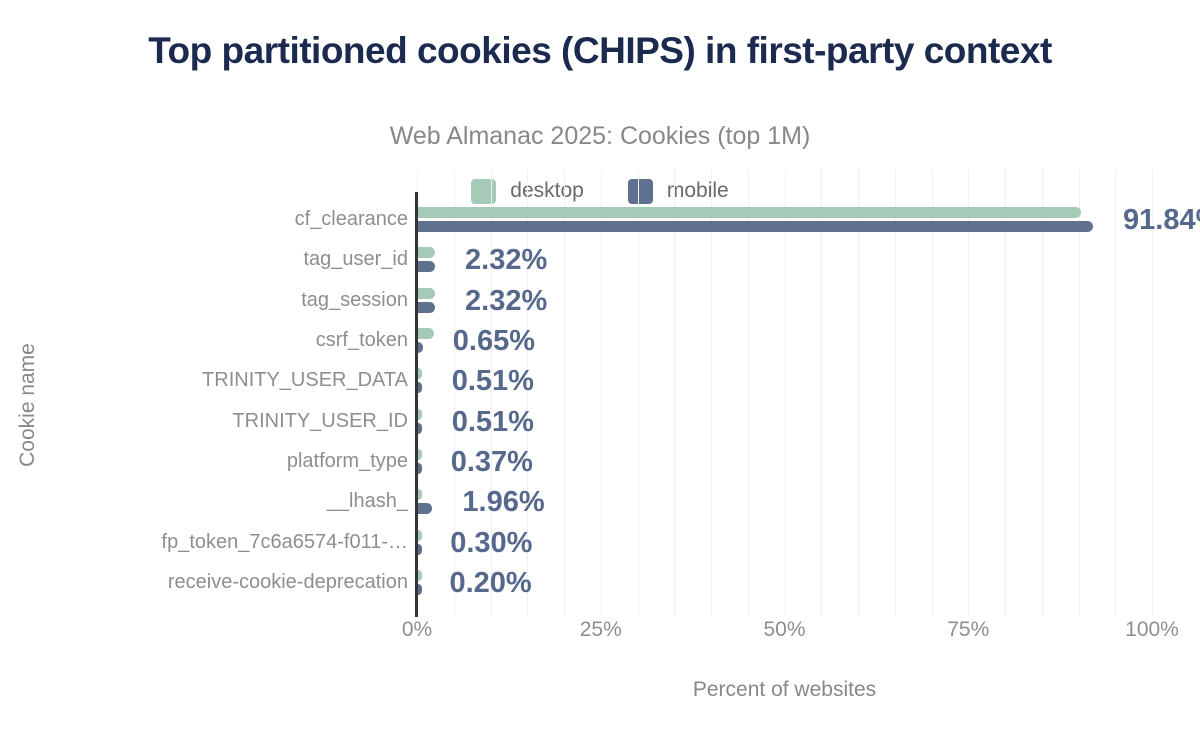 Image resolution: width=1200 pixels, height=742 pixels. I want to click on category-label: tag_user_id, so click(355, 259).